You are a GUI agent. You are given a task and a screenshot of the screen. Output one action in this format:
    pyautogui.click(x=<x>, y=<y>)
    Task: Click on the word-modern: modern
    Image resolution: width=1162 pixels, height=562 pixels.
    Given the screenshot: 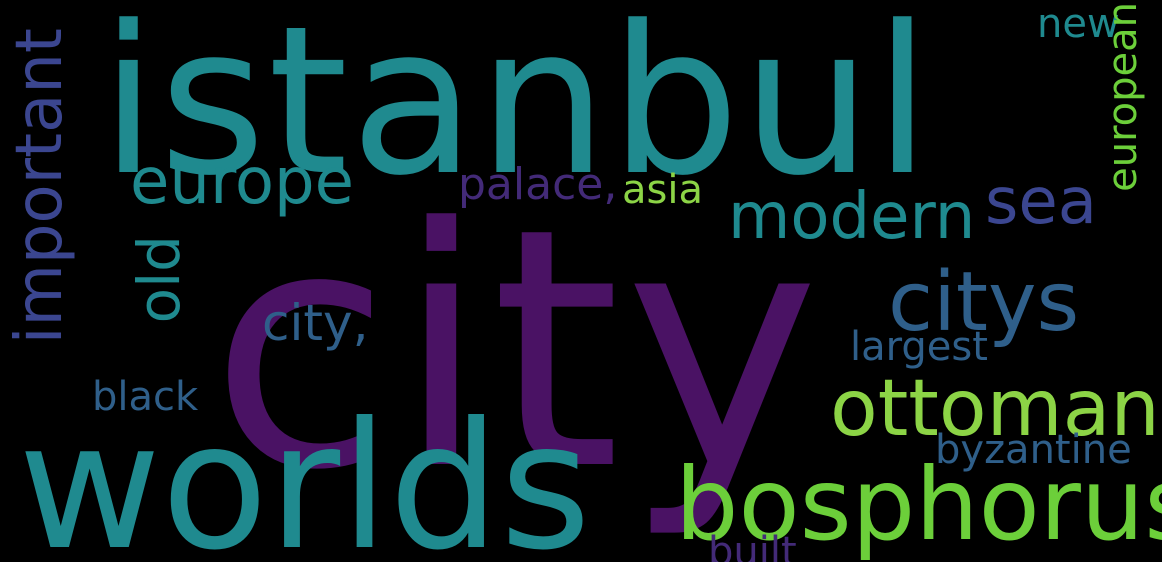 What is the action you would take?
    pyautogui.click(x=852, y=217)
    